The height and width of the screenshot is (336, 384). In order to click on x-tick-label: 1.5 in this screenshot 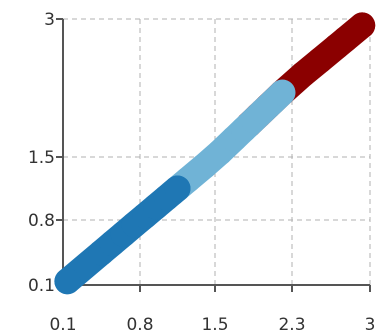, I will do `click(214, 325)`.